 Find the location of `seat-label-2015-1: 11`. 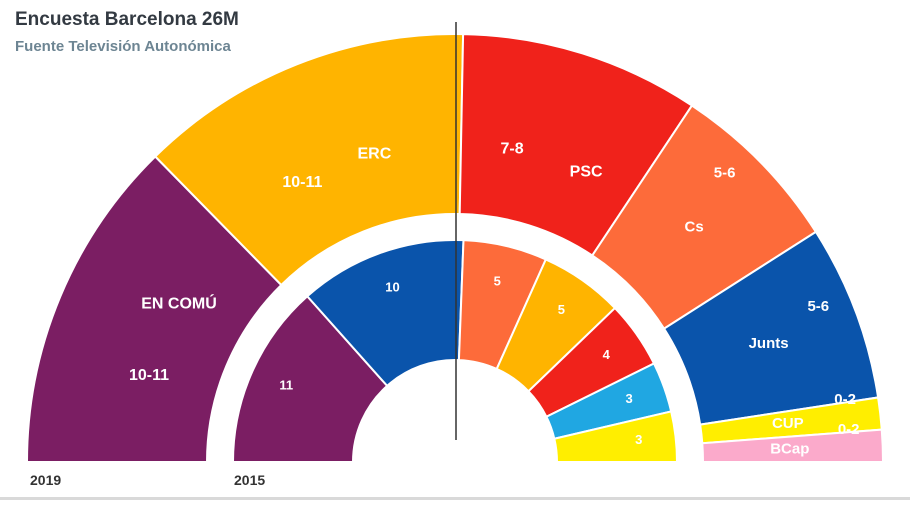

seat-label-2015-1: 11 is located at coordinates (286, 385).